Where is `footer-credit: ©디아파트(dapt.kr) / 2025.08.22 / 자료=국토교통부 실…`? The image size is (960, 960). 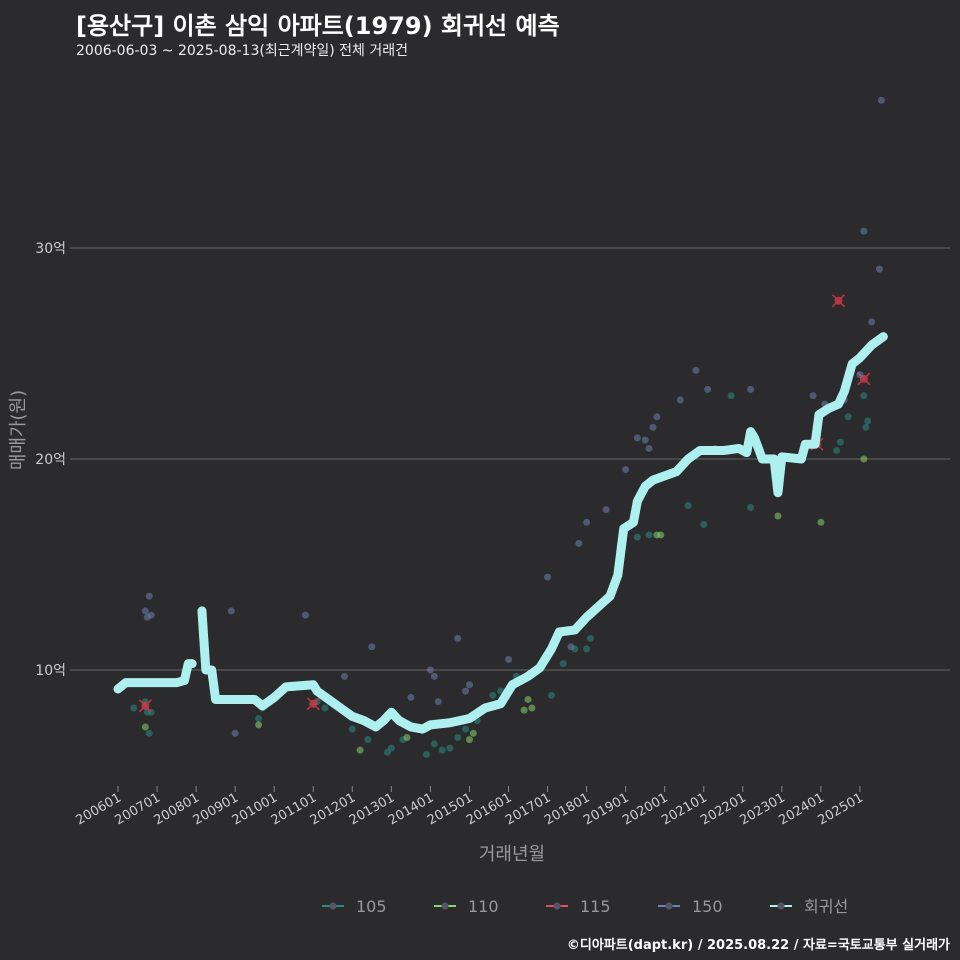 footer-credit: ©디아파트(dapt.kr) / 2025.08.22 / 자료=국토교통부 실… is located at coordinates (758, 945).